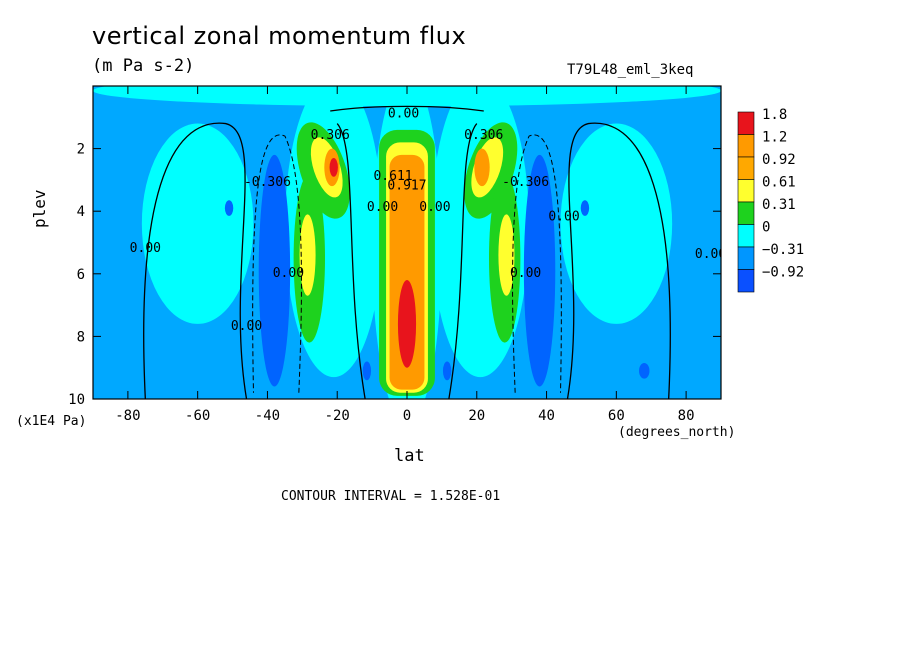 This screenshot has height=654, width=904. Describe the element at coordinates (81, 275) in the screenshot. I see `y-tick-label: 6` at that location.